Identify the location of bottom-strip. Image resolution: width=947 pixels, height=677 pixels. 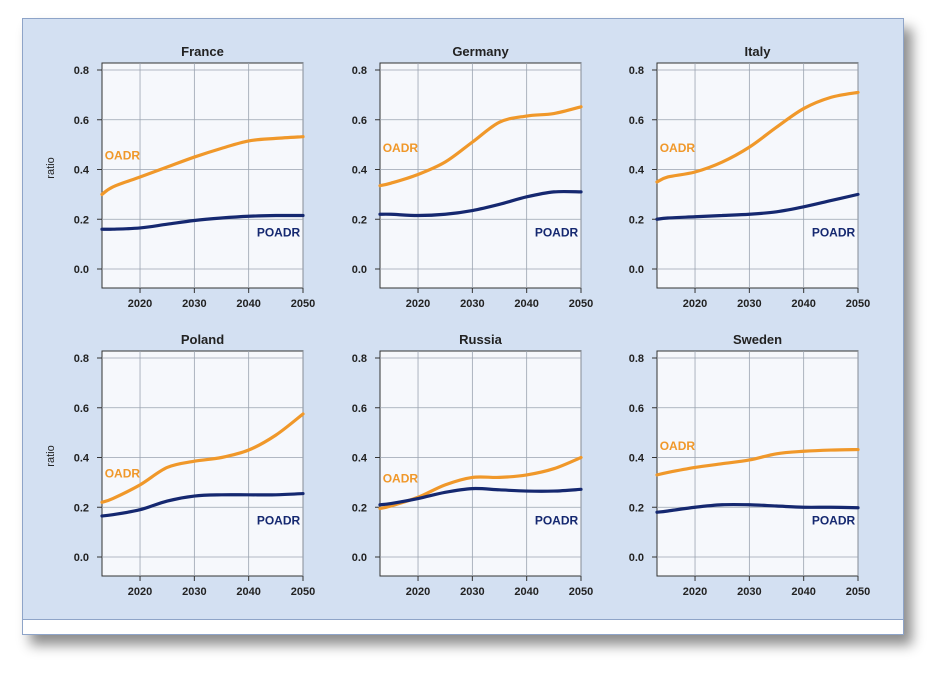
(463, 626).